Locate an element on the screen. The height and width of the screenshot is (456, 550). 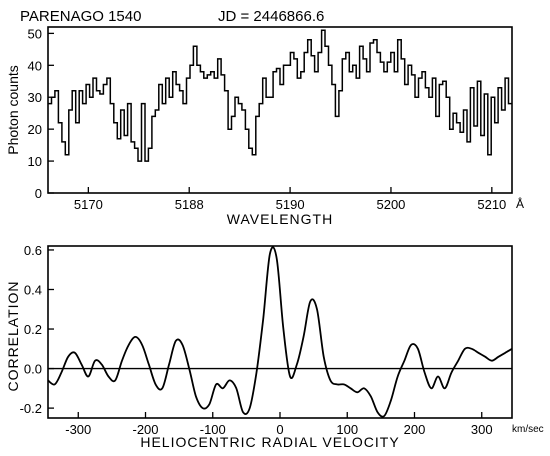
y-tick-label: 0.2 is located at coordinates (33, 329).